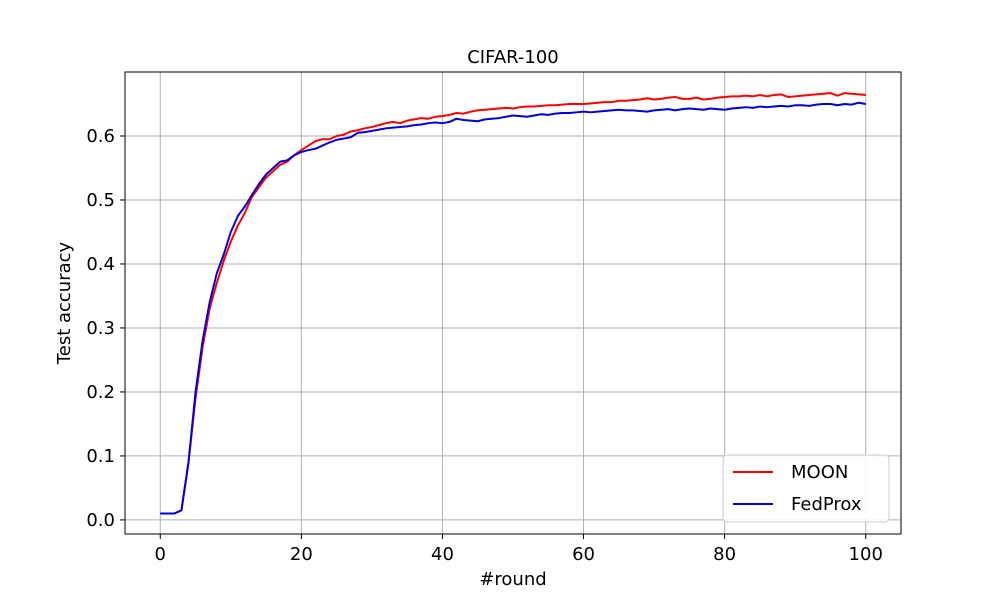 This screenshot has width=1000, height=600. Describe the element at coordinates (806, 488) in the screenshot. I see `legend: MOON FedProx` at that location.